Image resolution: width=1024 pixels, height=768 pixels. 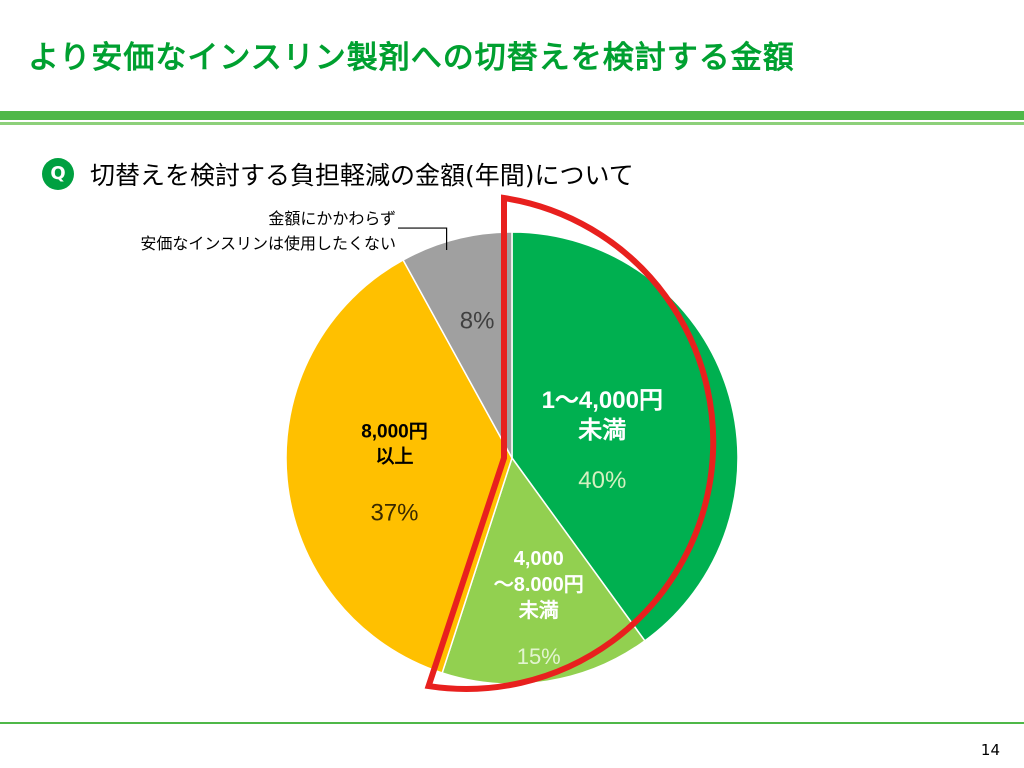 I want to click on callout-text-line-1: 金額にかかわらず, so click(x=332, y=219).